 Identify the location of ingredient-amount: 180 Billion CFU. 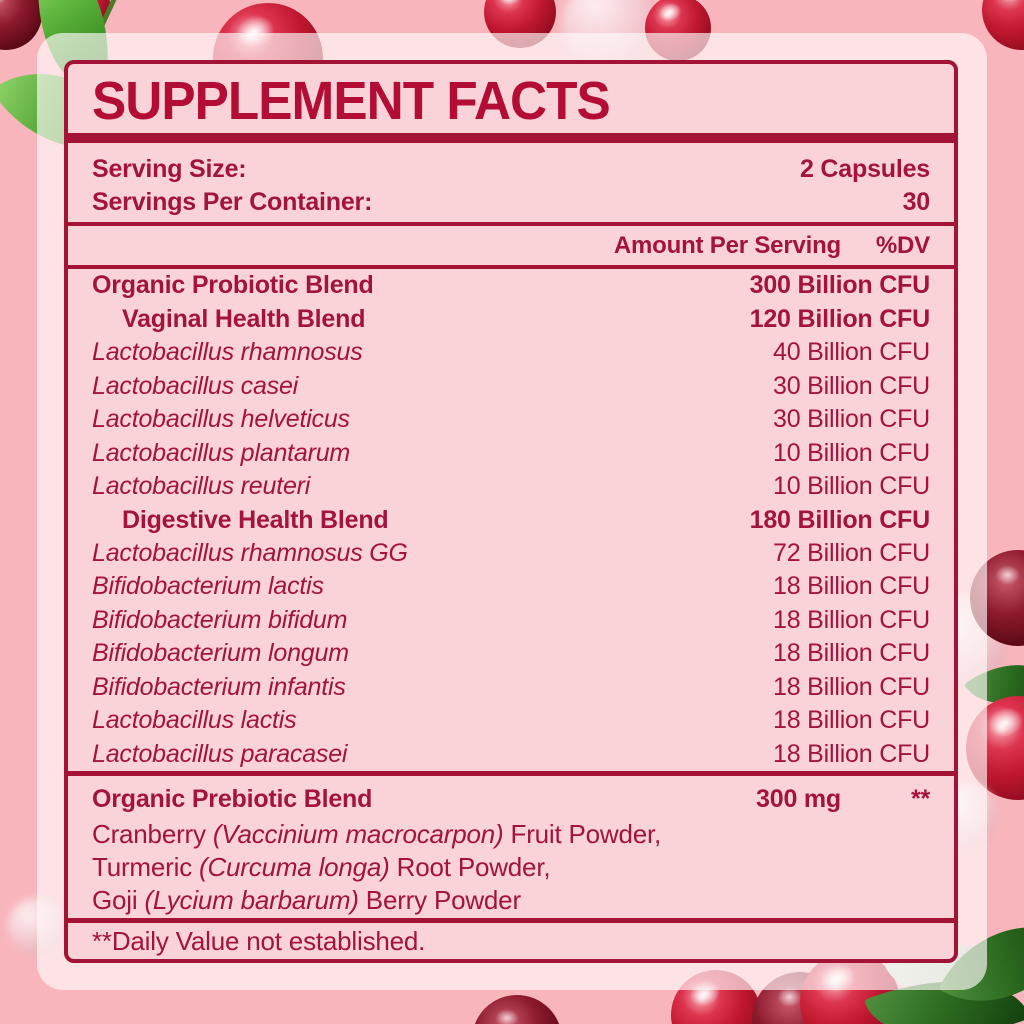
(840, 519).